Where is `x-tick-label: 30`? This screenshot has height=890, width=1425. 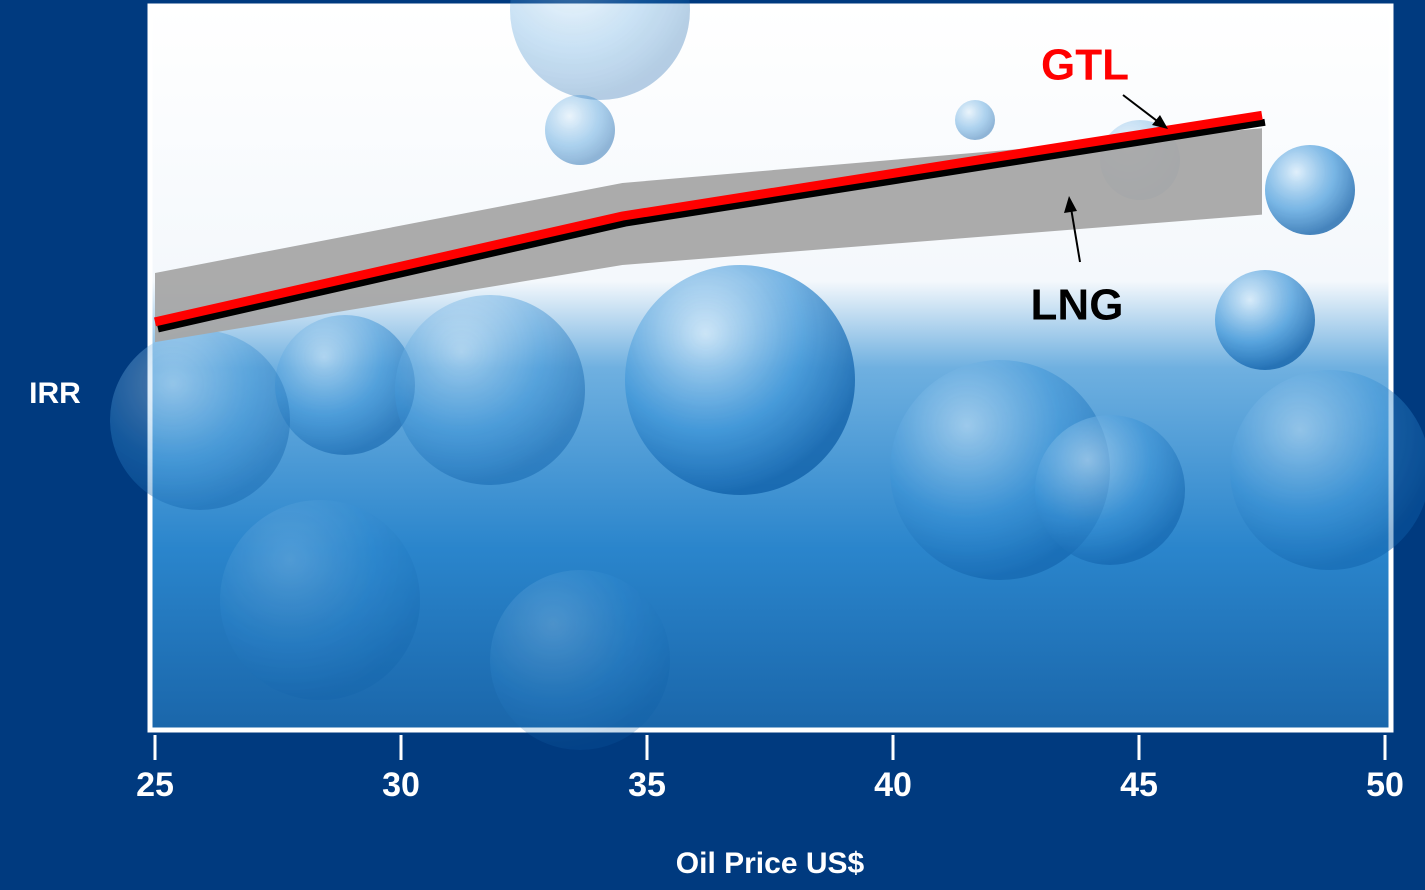 x-tick-label: 30 is located at coordinates (401, 785).